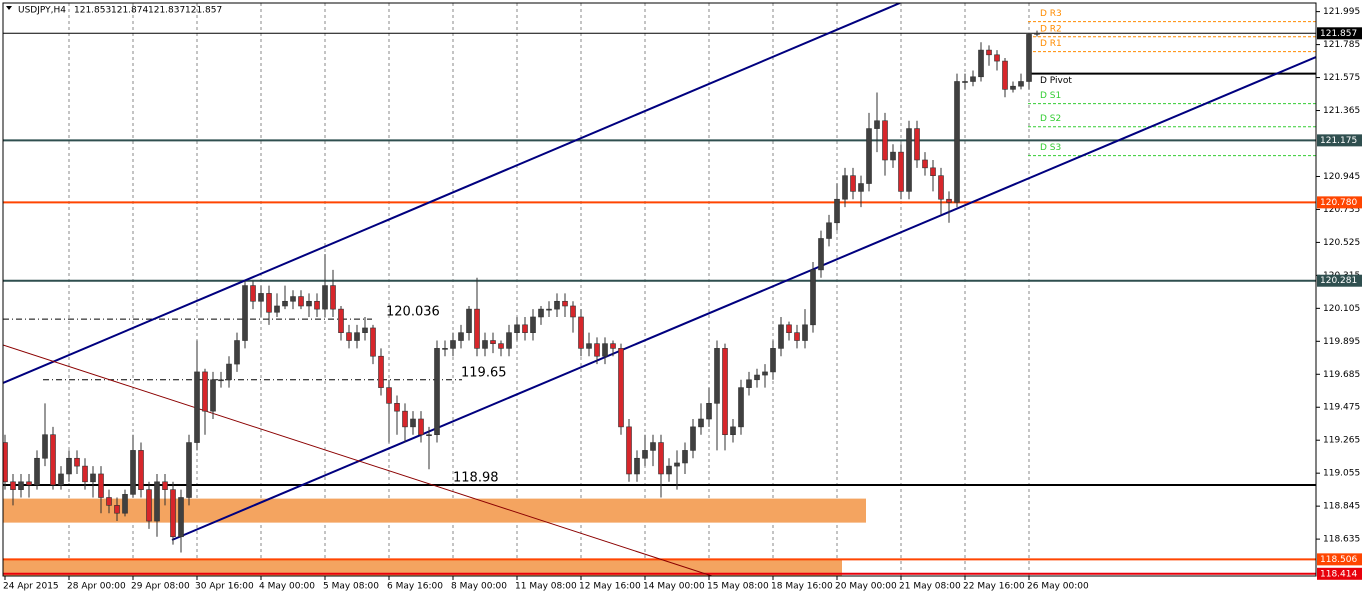  Describe the element at coordinates (160, 587) in the screenshot. I see `x-tick-label: 29 Apr 08:00` at that location.